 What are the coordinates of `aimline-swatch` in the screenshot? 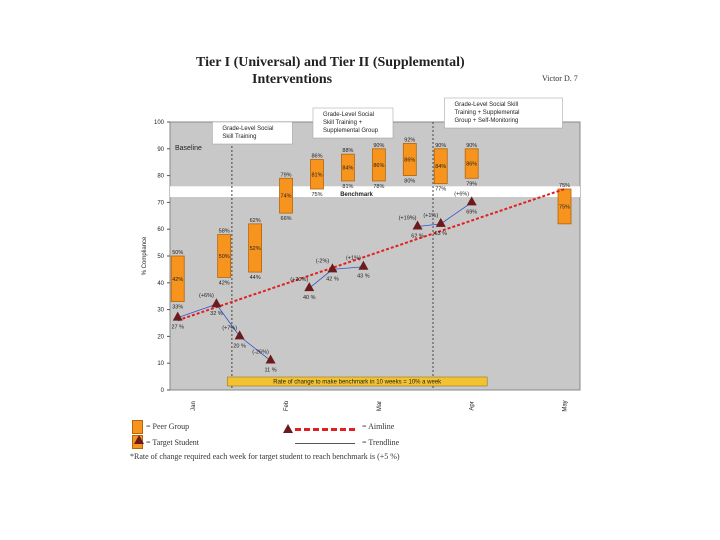 It's located at (325, 429).